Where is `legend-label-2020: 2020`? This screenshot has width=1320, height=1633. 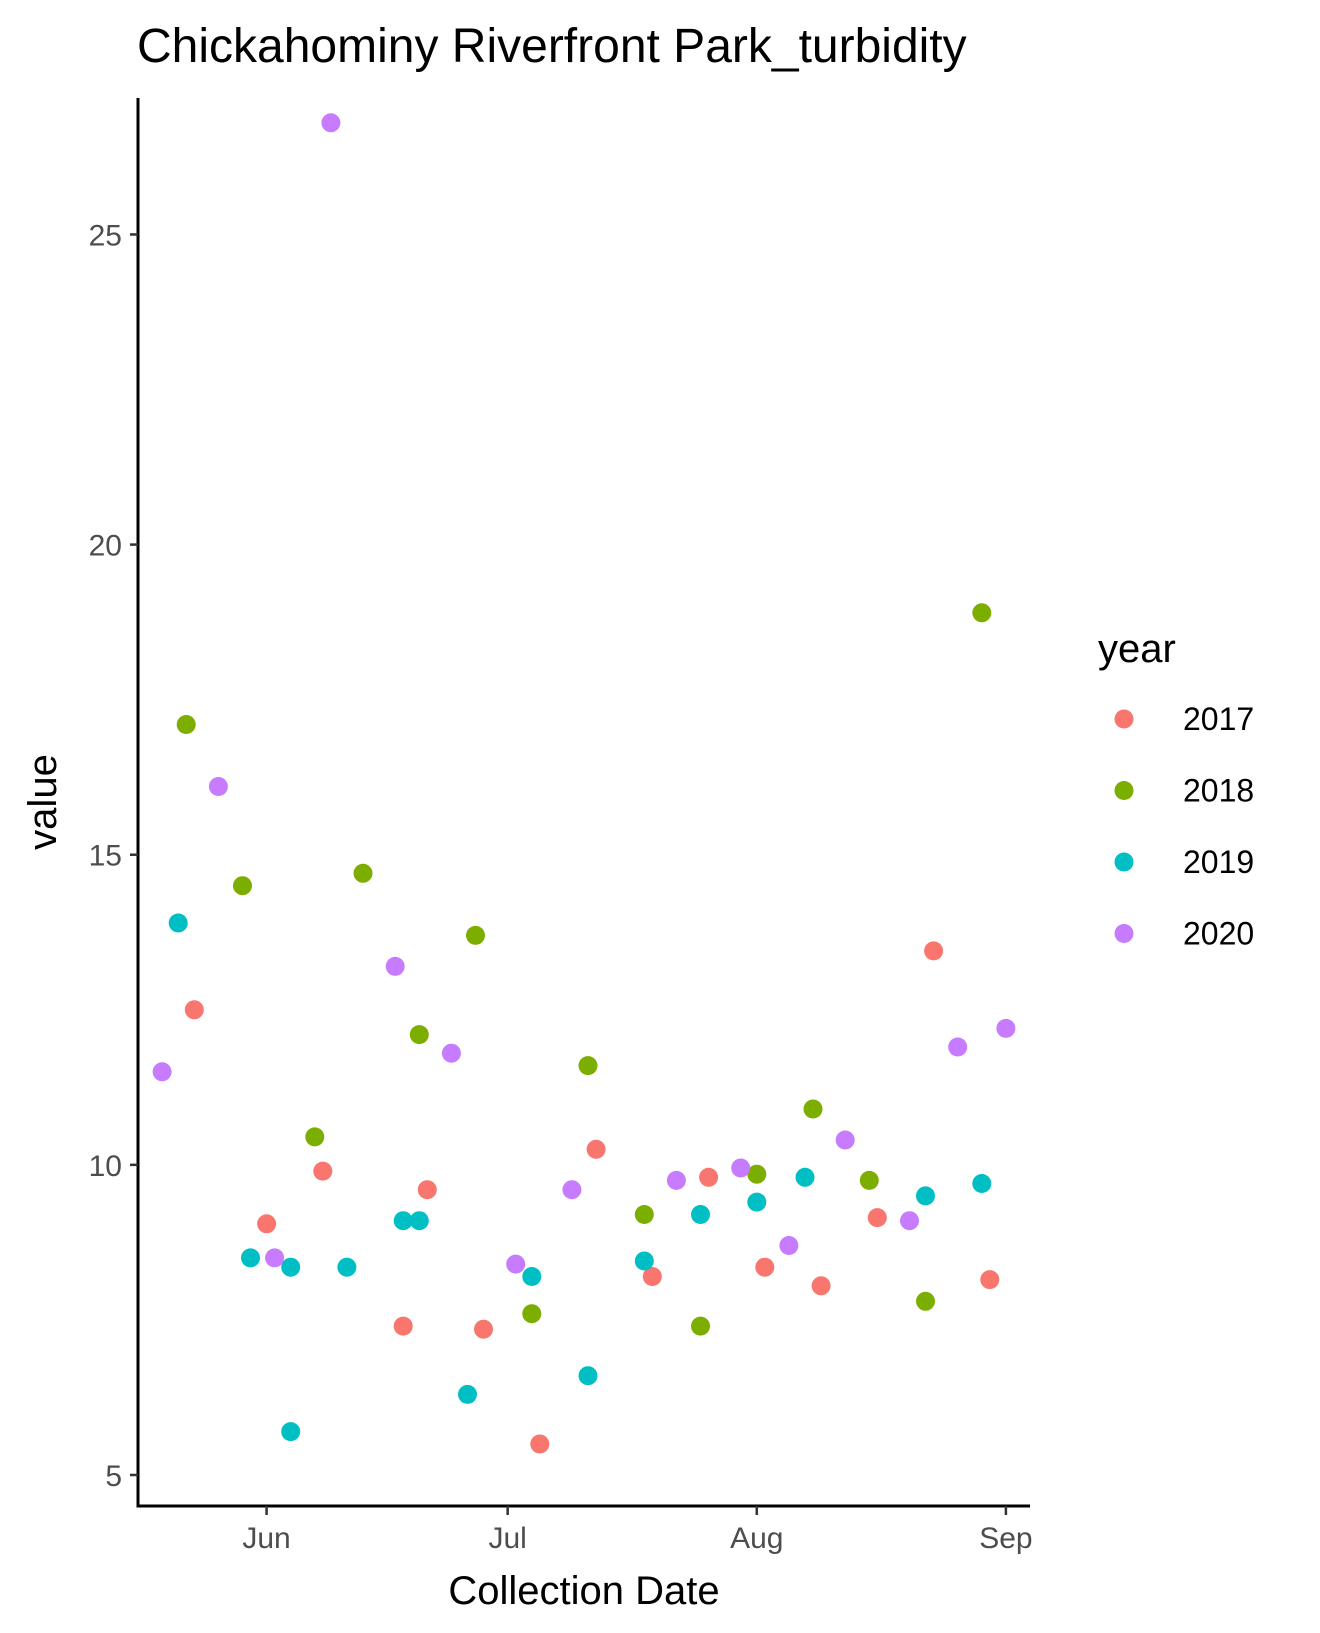
legend-label-2020: 2020 is located at coordinates (1218, 934).